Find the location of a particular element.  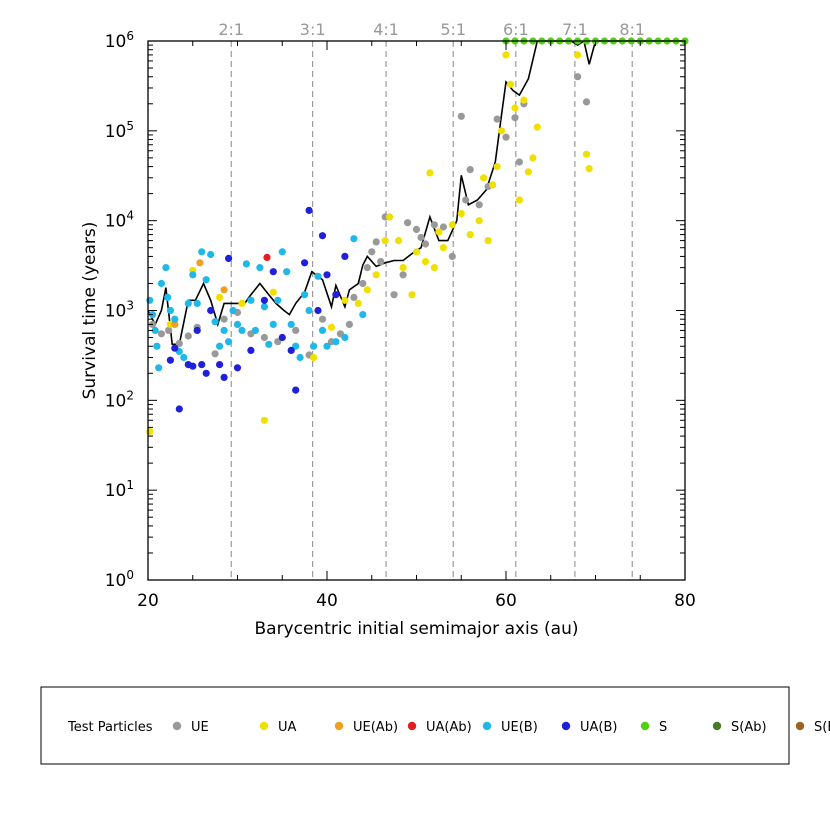

y-tick-label: 10⁵ is located at coordinates (119, 130).